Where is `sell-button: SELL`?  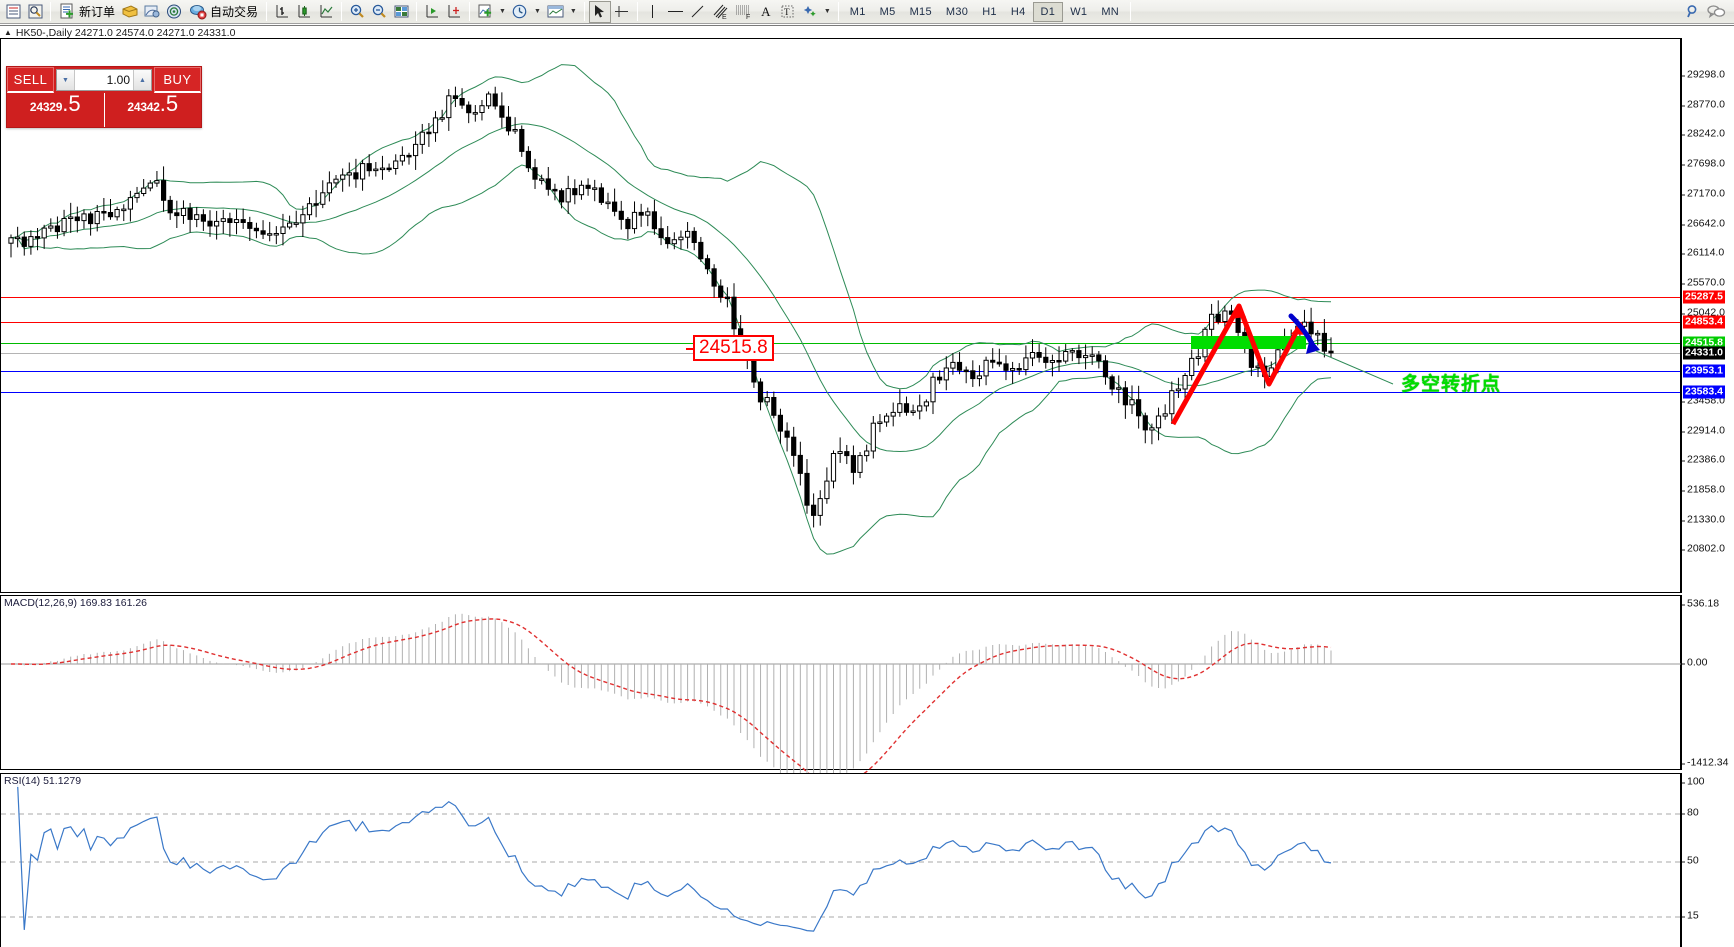
sell-button: SELL is located at coordinates (30, 80).